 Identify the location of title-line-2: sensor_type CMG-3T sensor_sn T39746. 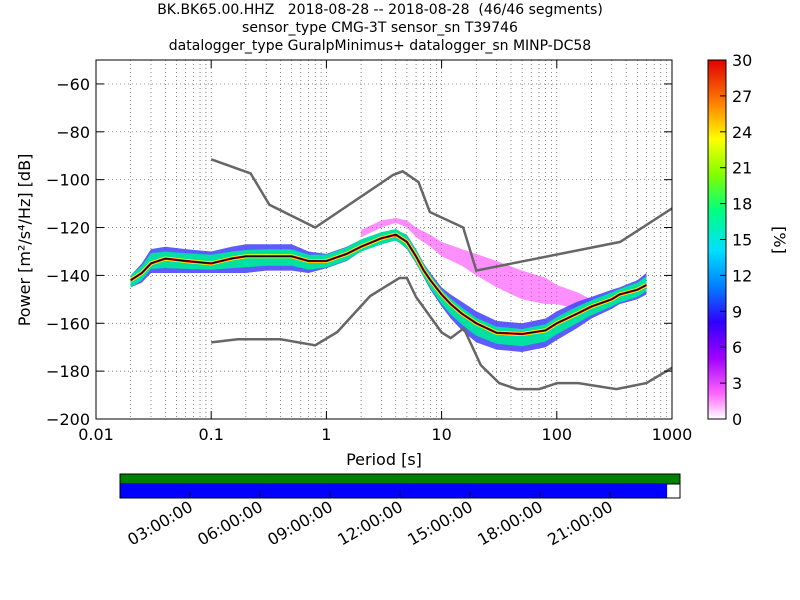
(380, 28).